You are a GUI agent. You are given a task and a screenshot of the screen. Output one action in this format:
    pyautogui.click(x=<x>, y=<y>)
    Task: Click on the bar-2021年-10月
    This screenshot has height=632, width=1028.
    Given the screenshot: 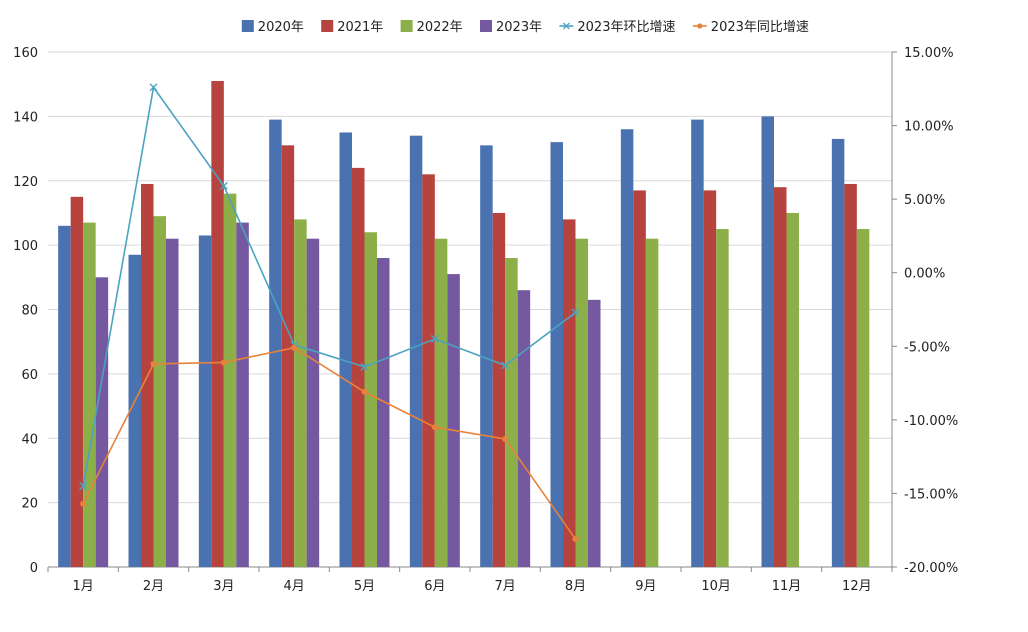 What is the action you would take?
    pyautogui.click(x=710, y=378)
    